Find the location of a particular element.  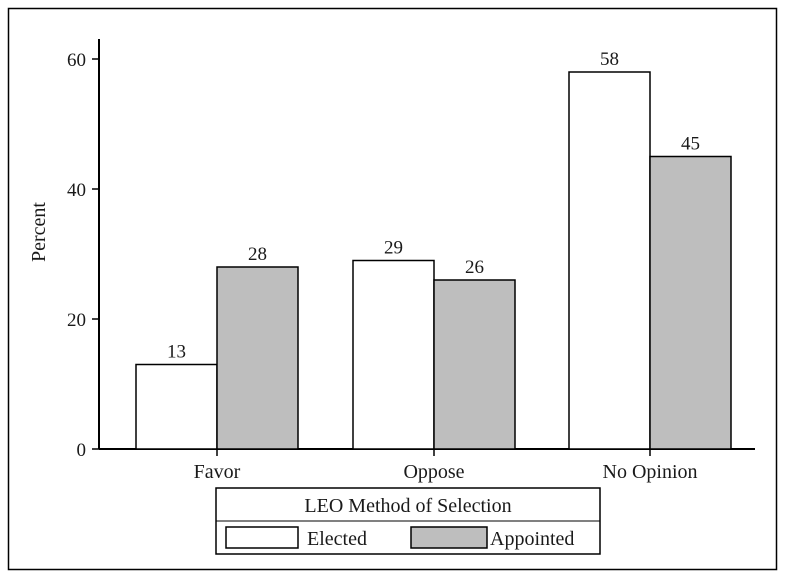

y-tick-label-40: 40 is located at coordinates (76, 190).